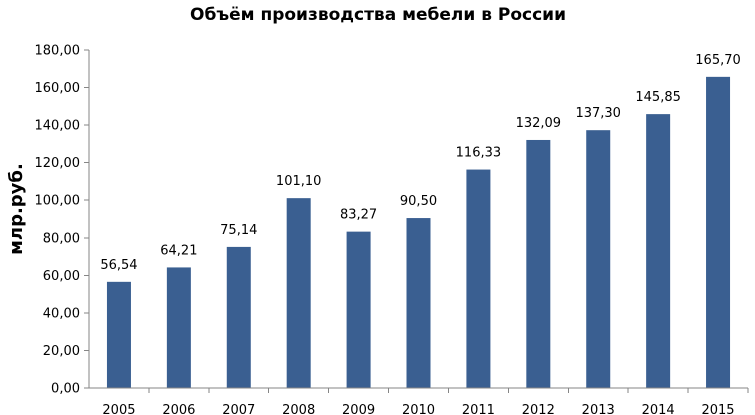  What do you see at coordinates (58, 51) in the screenshot?
I see `y-tick-label: 180,00` at bounding box center [58, 51].